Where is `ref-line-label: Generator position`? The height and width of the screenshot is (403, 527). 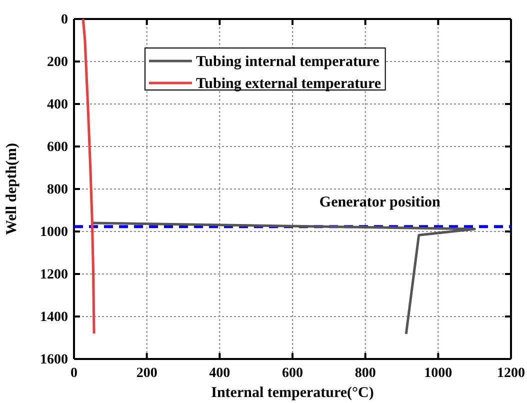
ref-line-label: Generator position is located at coordinates (380, 202).